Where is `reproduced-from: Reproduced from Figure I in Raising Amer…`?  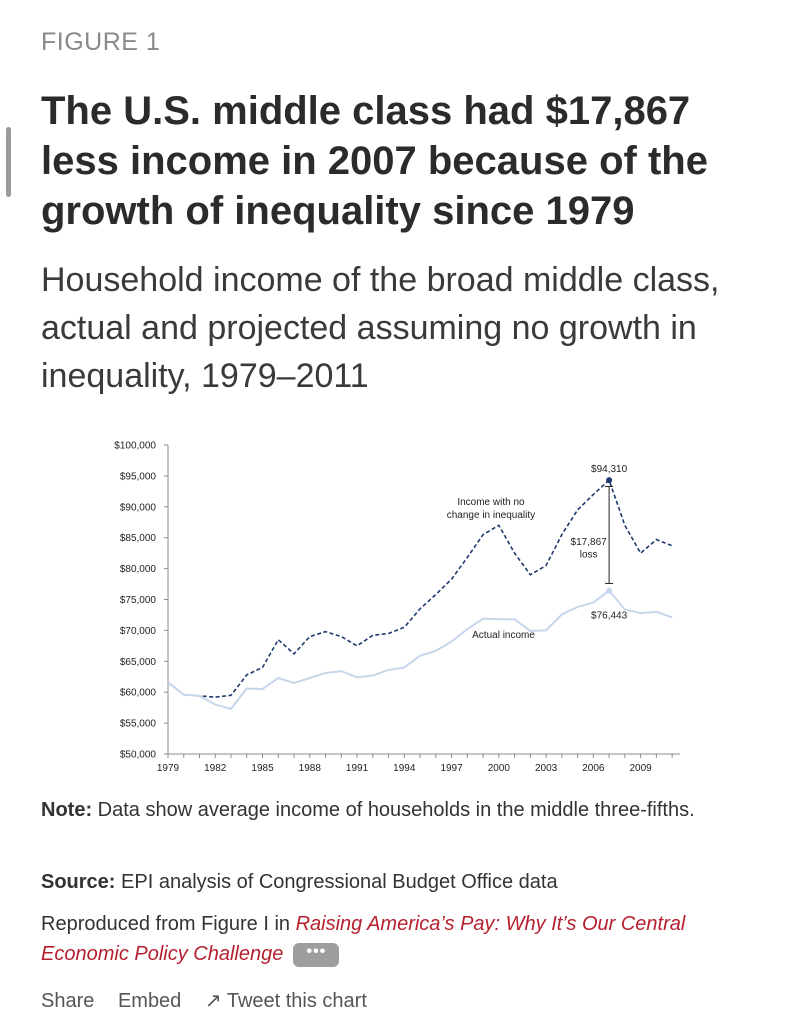
reproduced-from: Reproduced from Figure I in Raising Amer… is located at coordinates (401, 939).